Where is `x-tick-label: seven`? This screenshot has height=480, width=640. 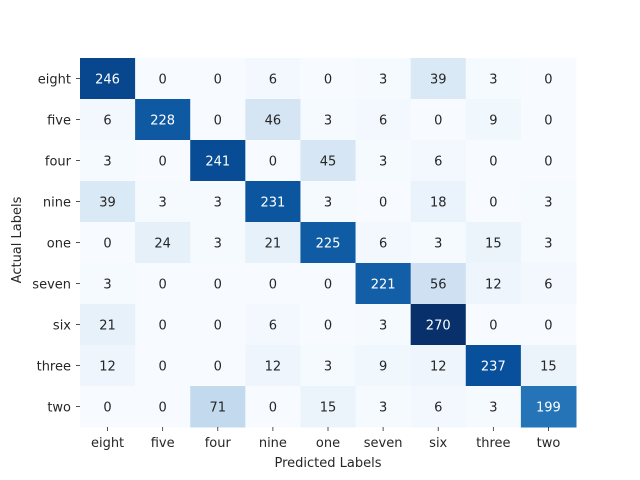 x-tick-label: seven is located at coordinates (383, 443).